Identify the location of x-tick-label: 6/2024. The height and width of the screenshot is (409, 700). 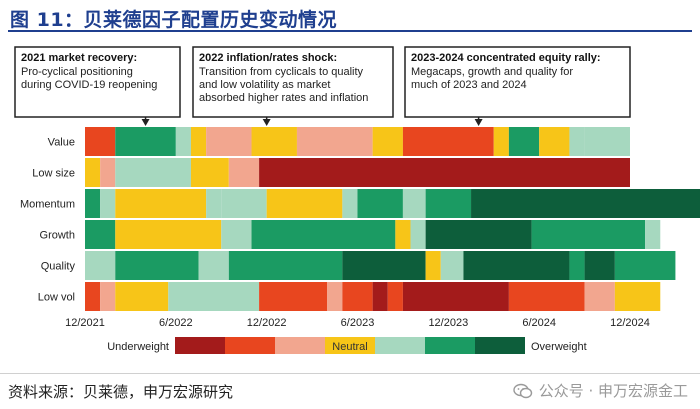
(539, 323).